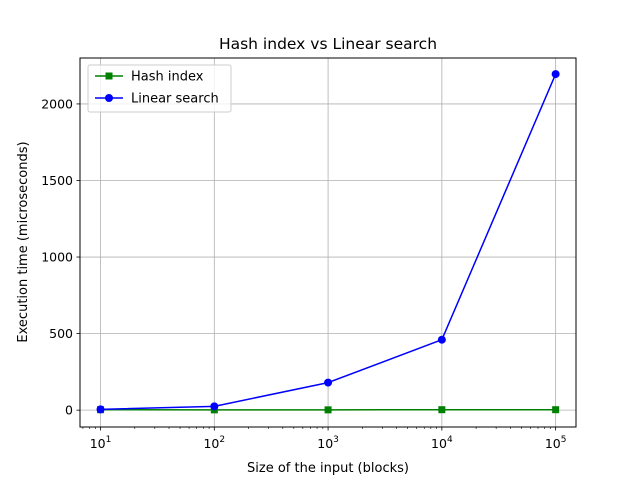 The height and width of the screenshot is (480, 640). What do you see at coordinates (328, 443) in the screenshot?
I see `x-tick-label: 10³` at bounding box center [328, 443].